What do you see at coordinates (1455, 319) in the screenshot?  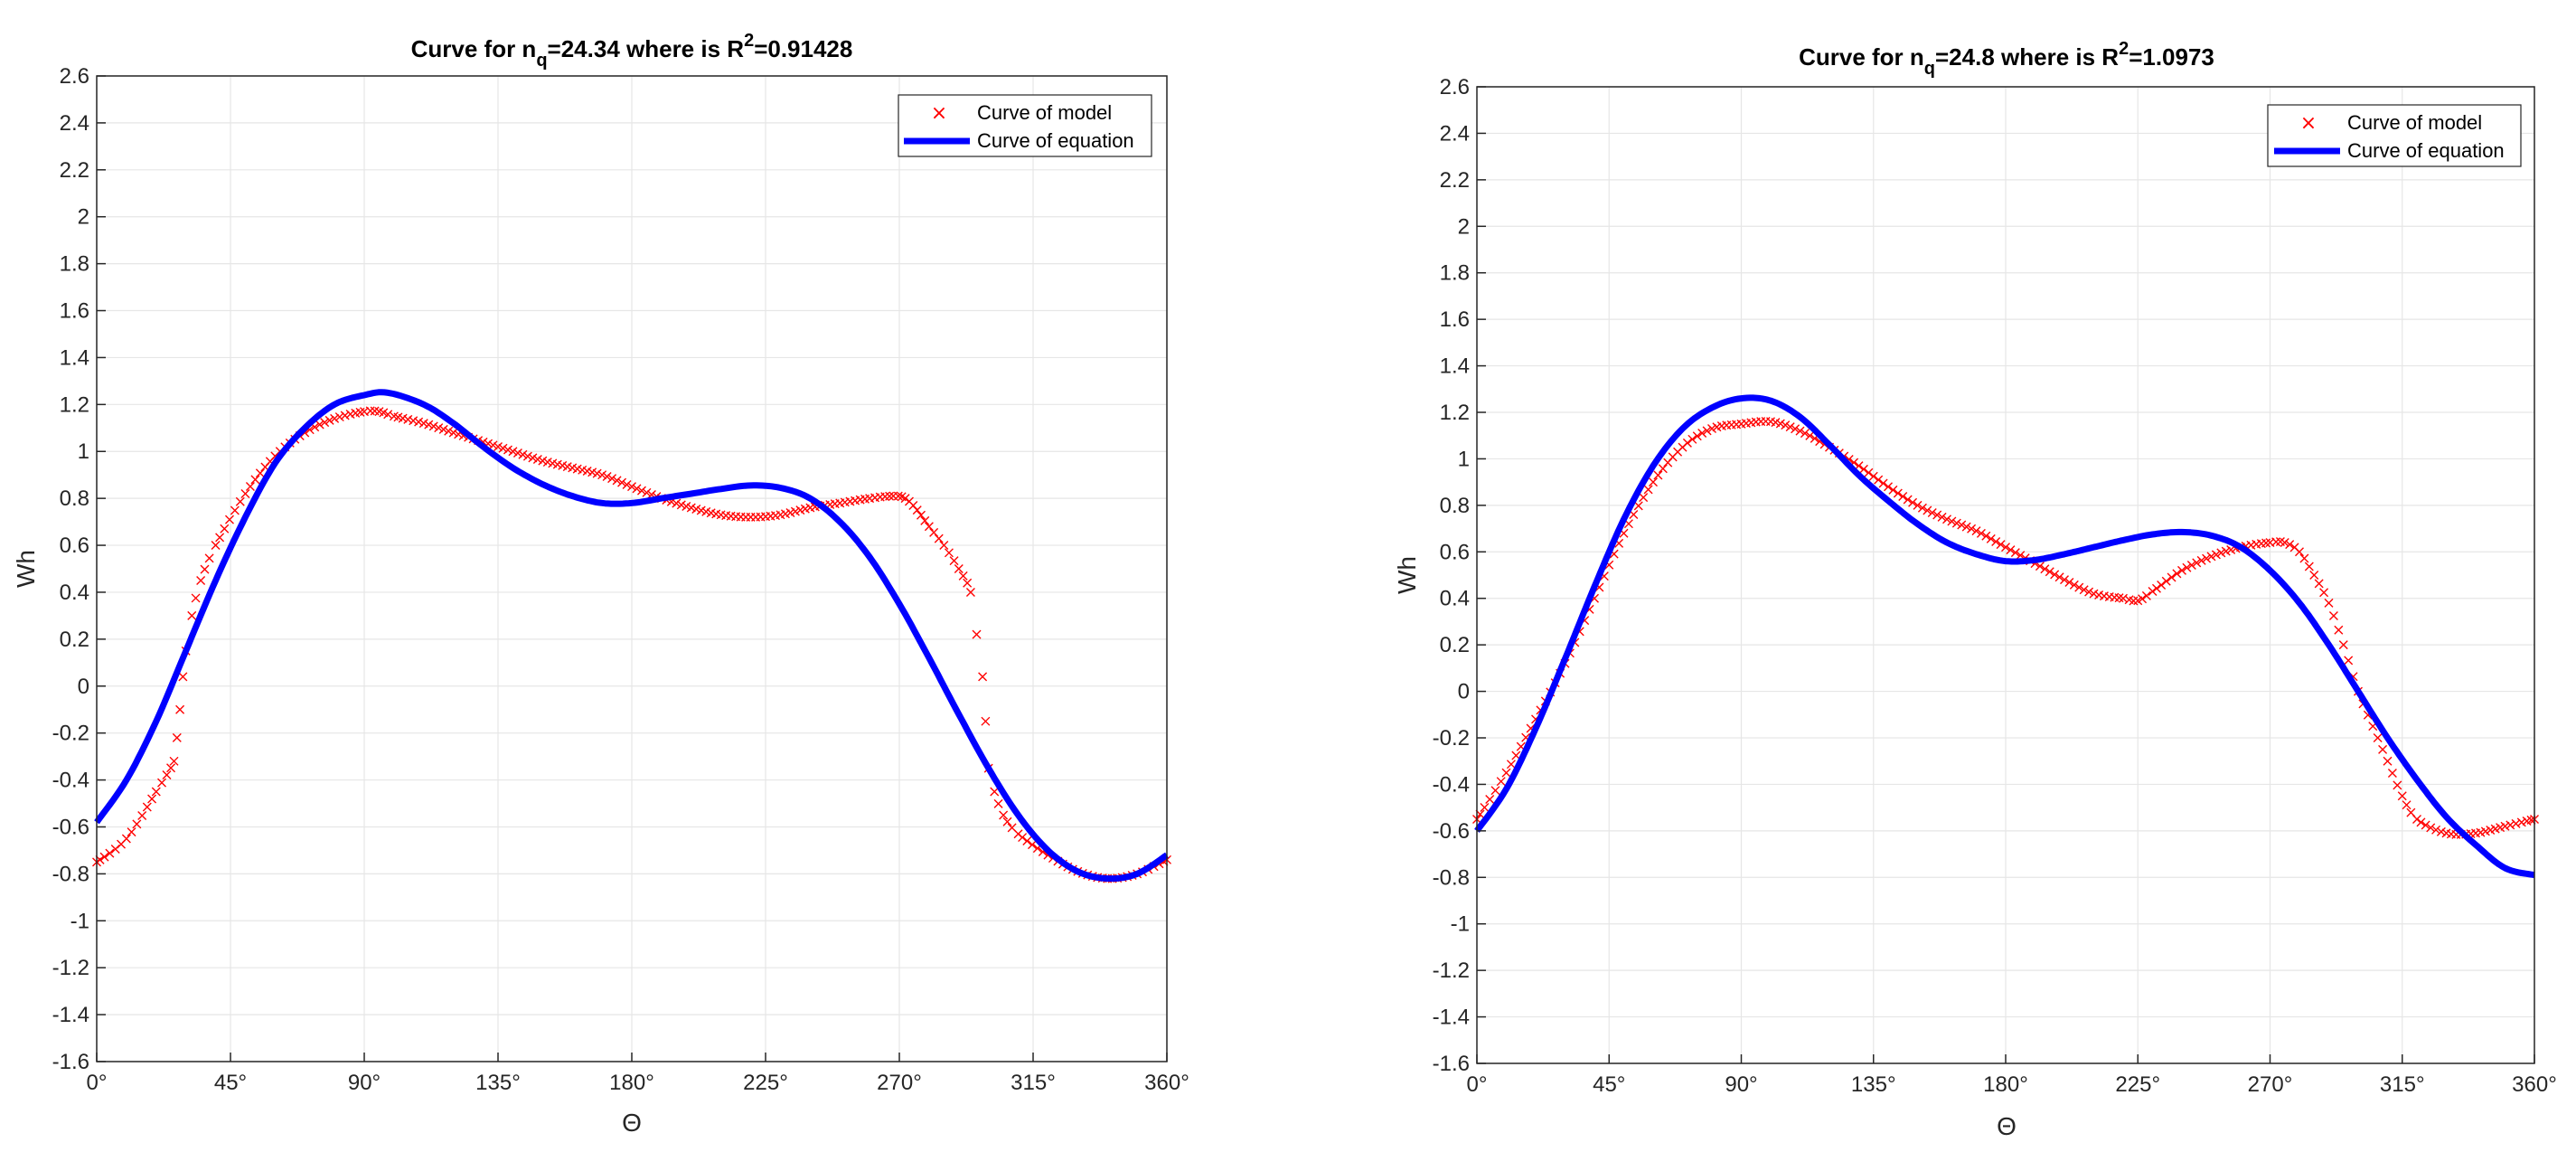 I see `chart-right-ytick-label: 1.6` at bounding box center [1455, 319].